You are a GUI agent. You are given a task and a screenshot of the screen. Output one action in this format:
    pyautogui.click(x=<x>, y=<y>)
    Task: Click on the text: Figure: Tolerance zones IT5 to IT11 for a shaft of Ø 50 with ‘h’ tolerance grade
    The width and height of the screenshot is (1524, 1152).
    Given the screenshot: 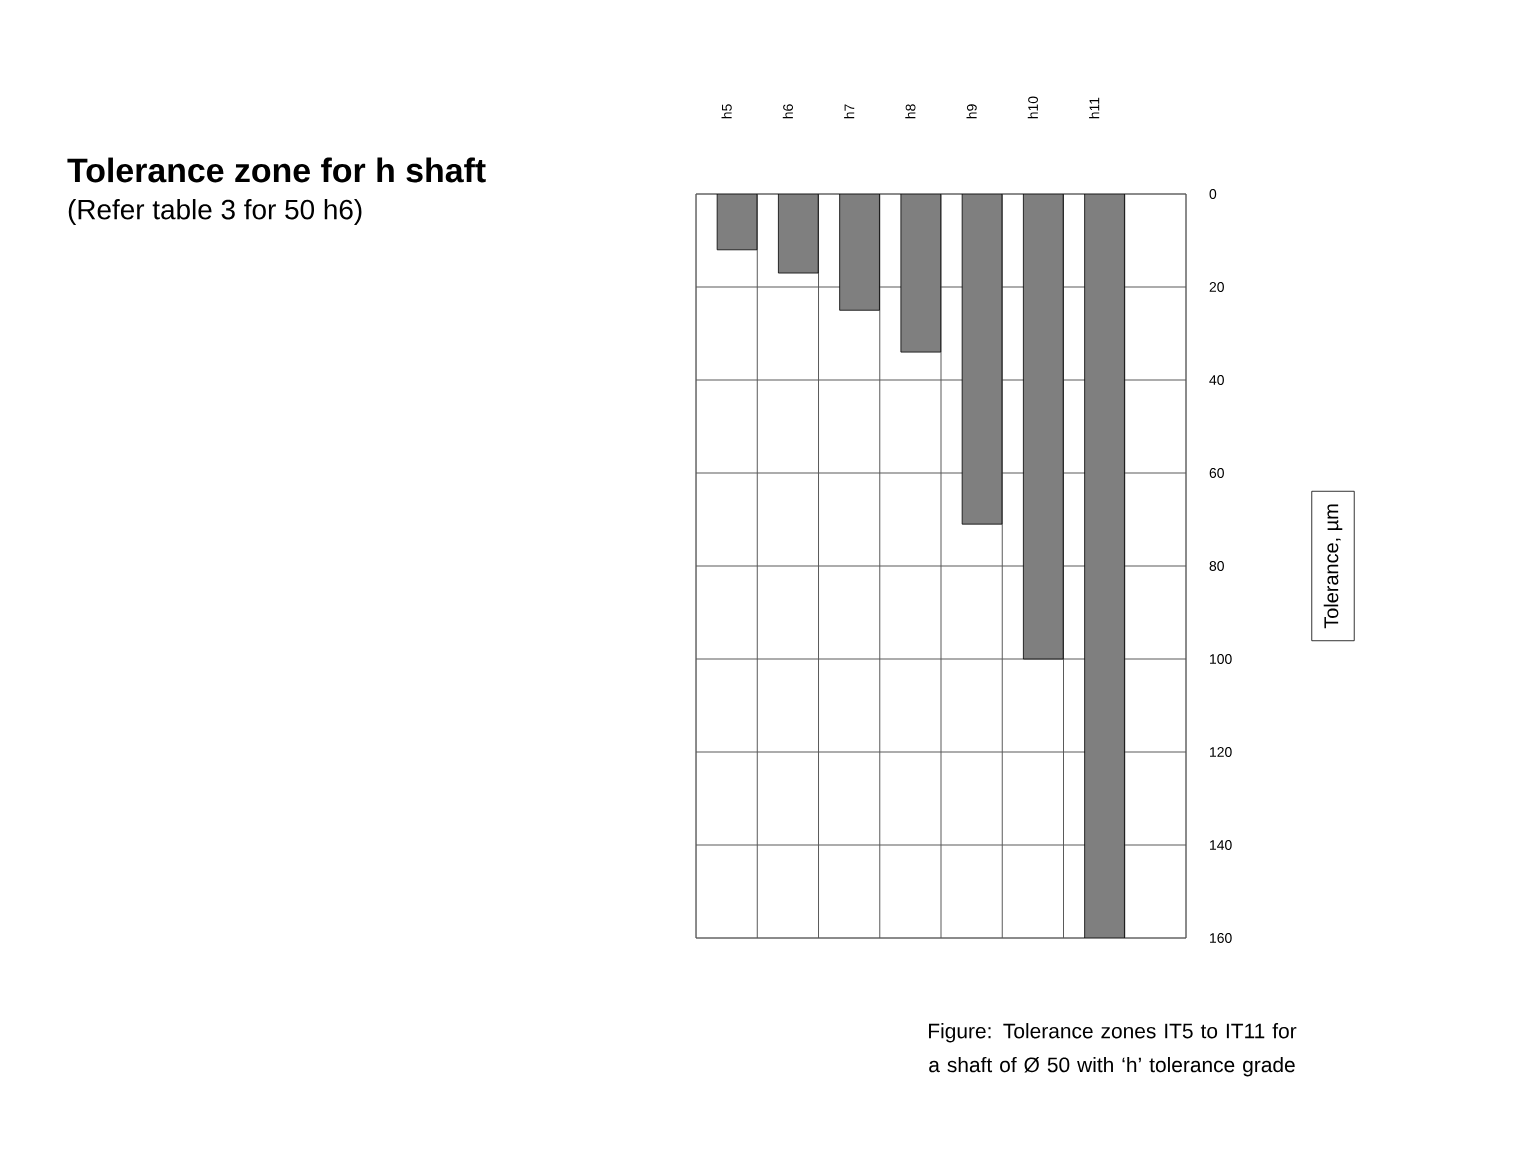 What is the action you would take?
    pyautogui.click(x=1113, y=1050)
    